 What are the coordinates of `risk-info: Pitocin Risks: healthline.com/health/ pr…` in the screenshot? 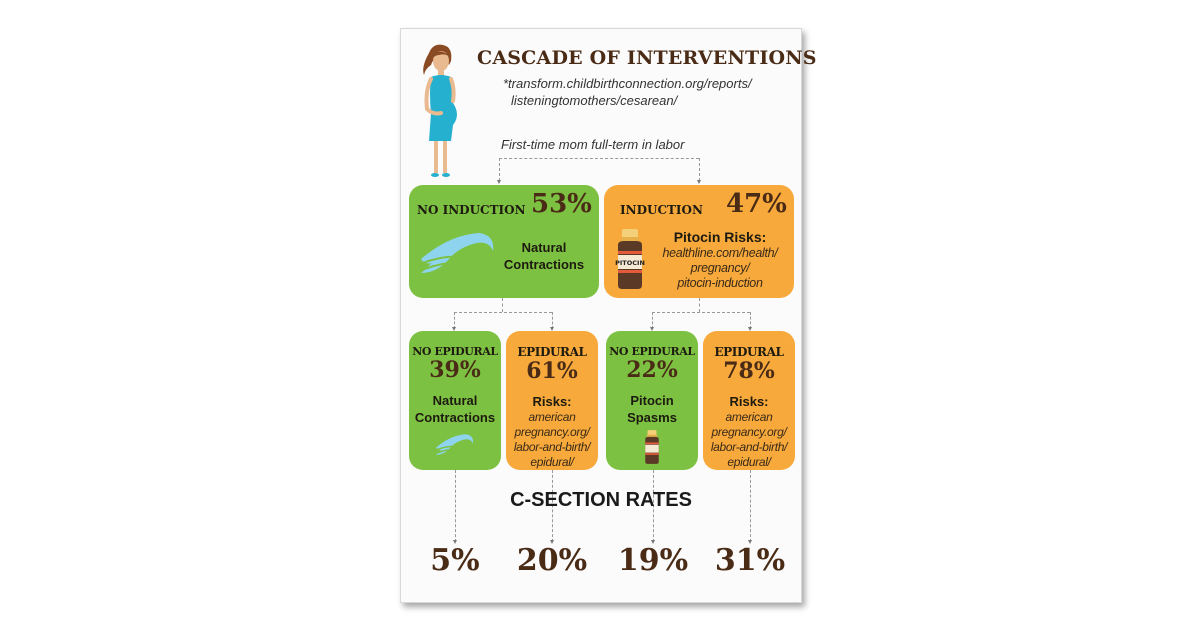 It's located at (720, 260).